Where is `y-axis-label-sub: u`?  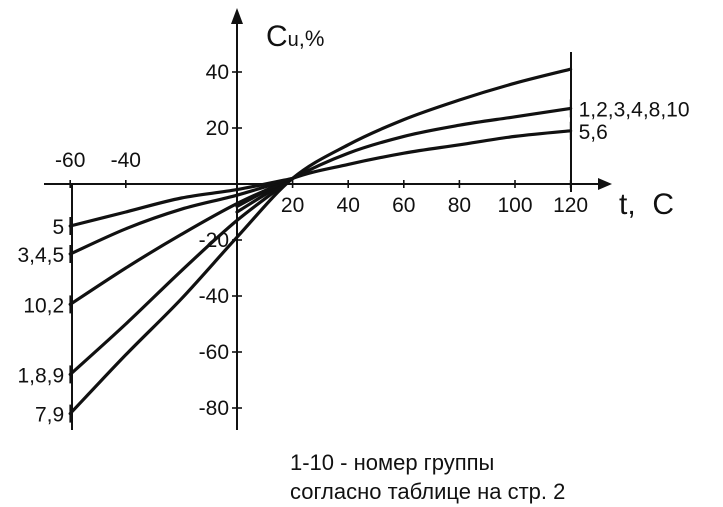 y-axis-label-sub: u is located at coordinates (293, 40).